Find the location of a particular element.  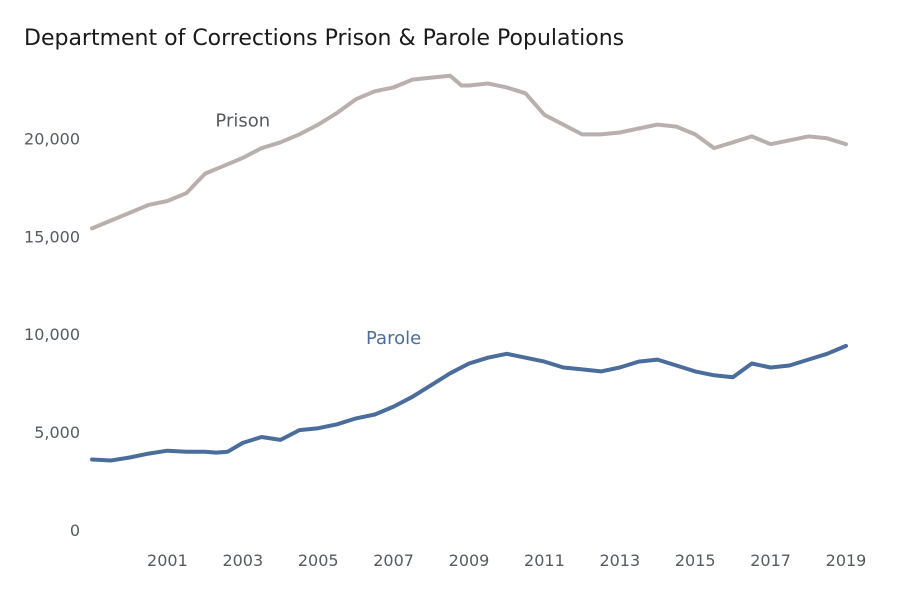

x-tick-label: 2003 is located at coordinates (242, 560).